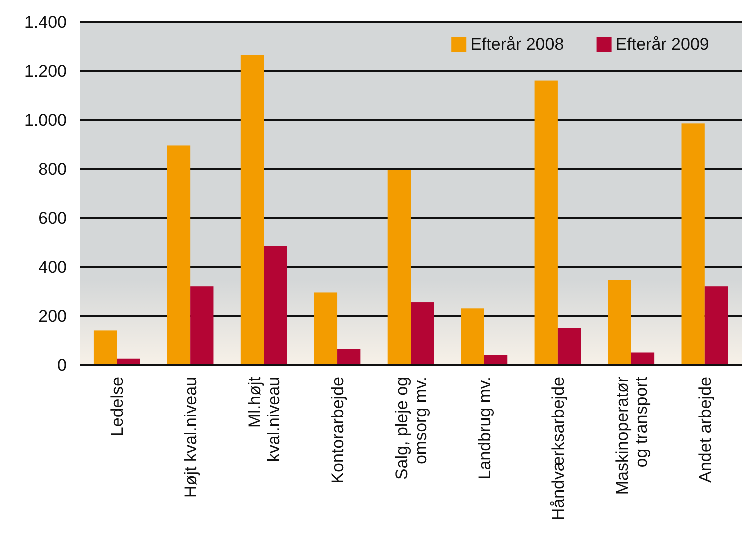  What do you see at coordinates (52, 218) in the screenshot?
I see `y-tick-label: 600` at bounding box center [52, 218].